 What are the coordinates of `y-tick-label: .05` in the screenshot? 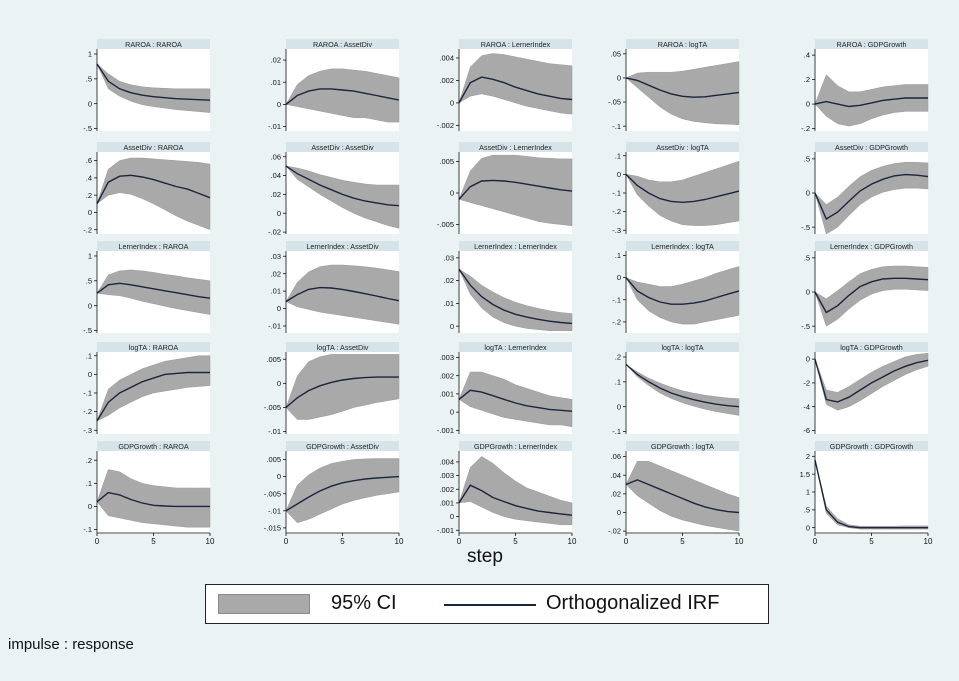 It's located at (616, 53).